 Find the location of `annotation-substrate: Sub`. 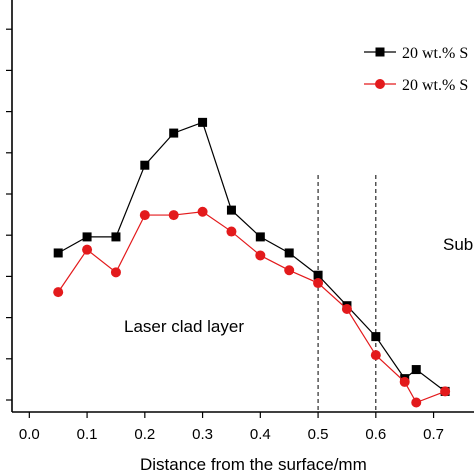

annotation-substrate: Sub is located at coordinates (458, 244).